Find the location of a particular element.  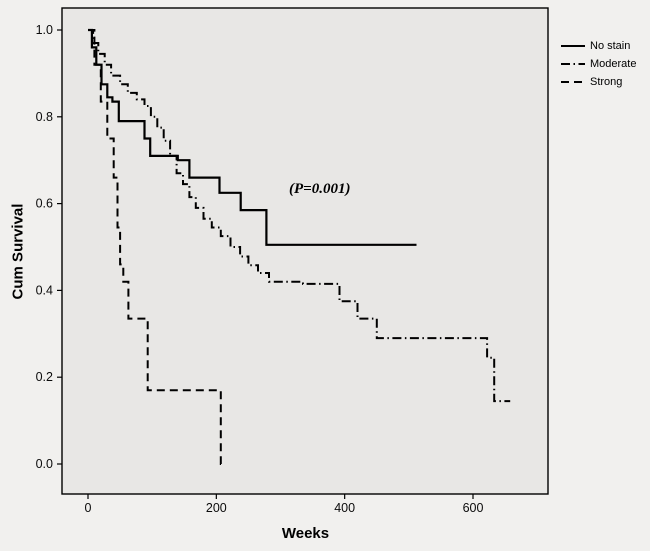

svg-text: 0.2 is located at coordinates (44, 377).